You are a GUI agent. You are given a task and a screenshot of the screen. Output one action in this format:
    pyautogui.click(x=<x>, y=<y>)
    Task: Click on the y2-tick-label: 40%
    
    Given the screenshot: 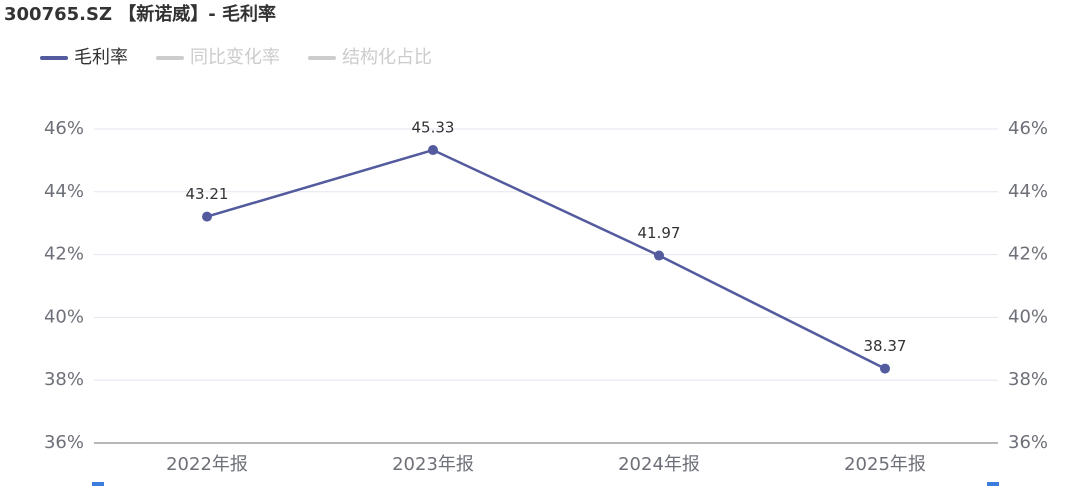 What is the action you would take?
    pyautogui.click(x=1028, y=316)
    